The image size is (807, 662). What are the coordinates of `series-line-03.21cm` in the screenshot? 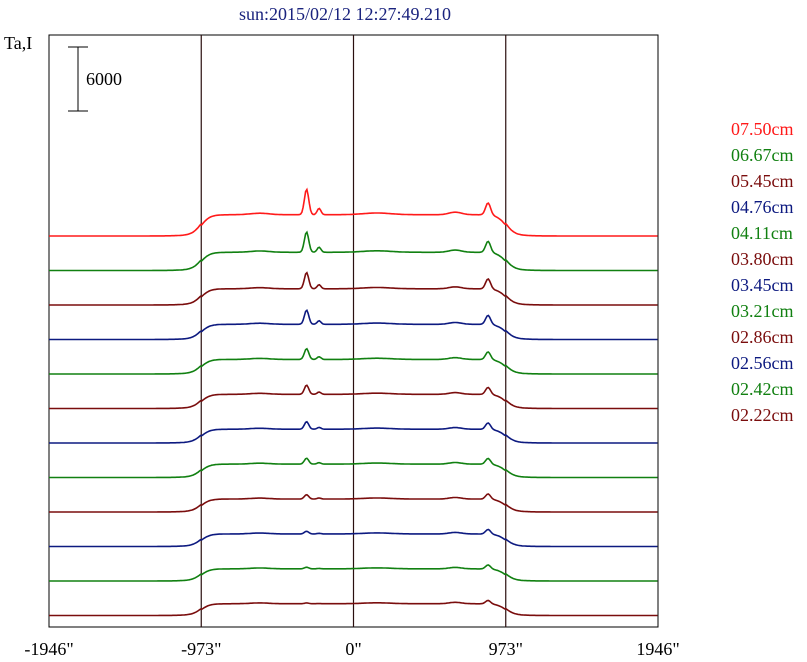 It's located at (353, 468).